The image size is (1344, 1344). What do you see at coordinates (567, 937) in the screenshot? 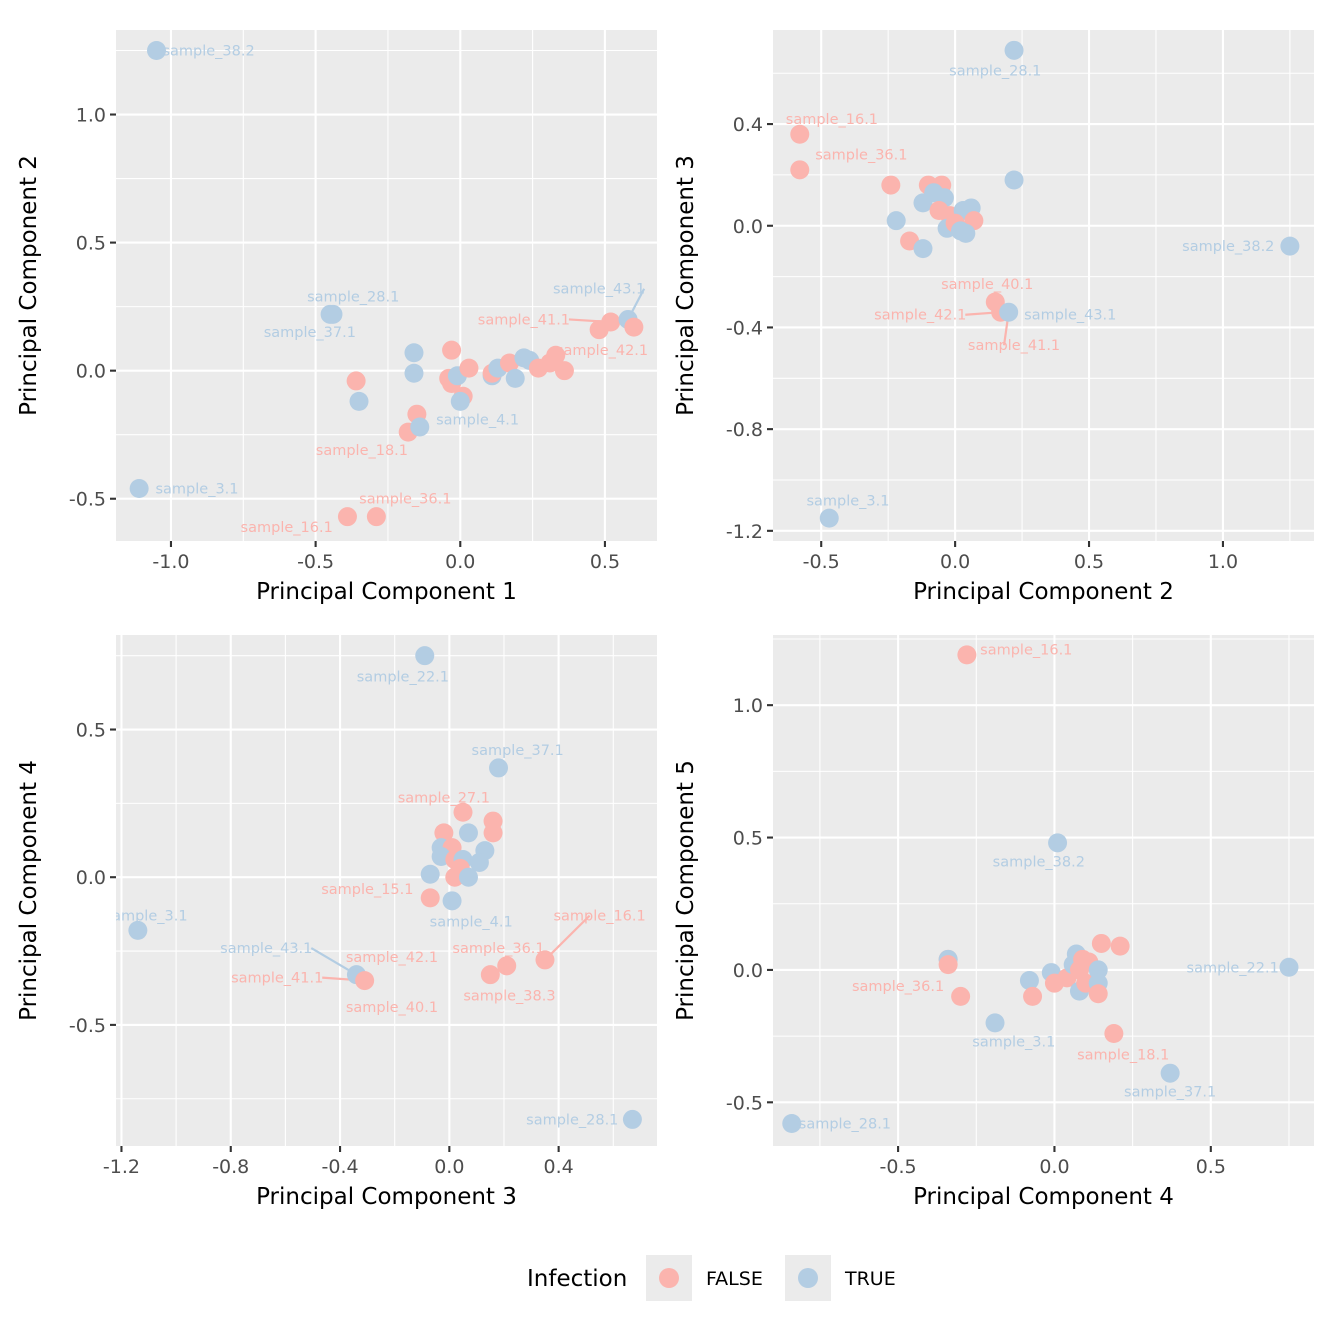
I see `label-leader-line` at bounding box center [567, 937].